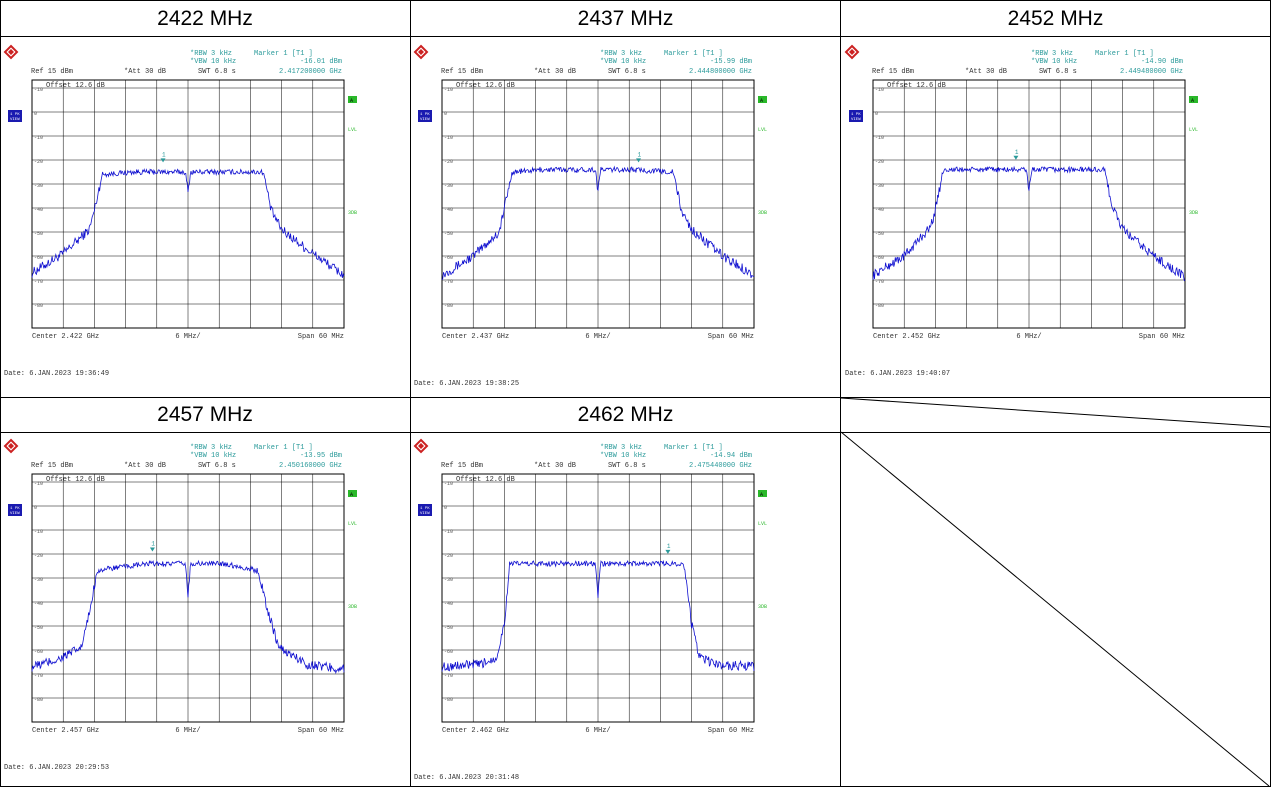 Image resolution: width=1271 pixels, height=794 pixels. What do you see at coordinates (1151, 72) in the screenshot?
I see `marker-frequency: 2.449480000 GHz` at bounding box center [1151, 72].